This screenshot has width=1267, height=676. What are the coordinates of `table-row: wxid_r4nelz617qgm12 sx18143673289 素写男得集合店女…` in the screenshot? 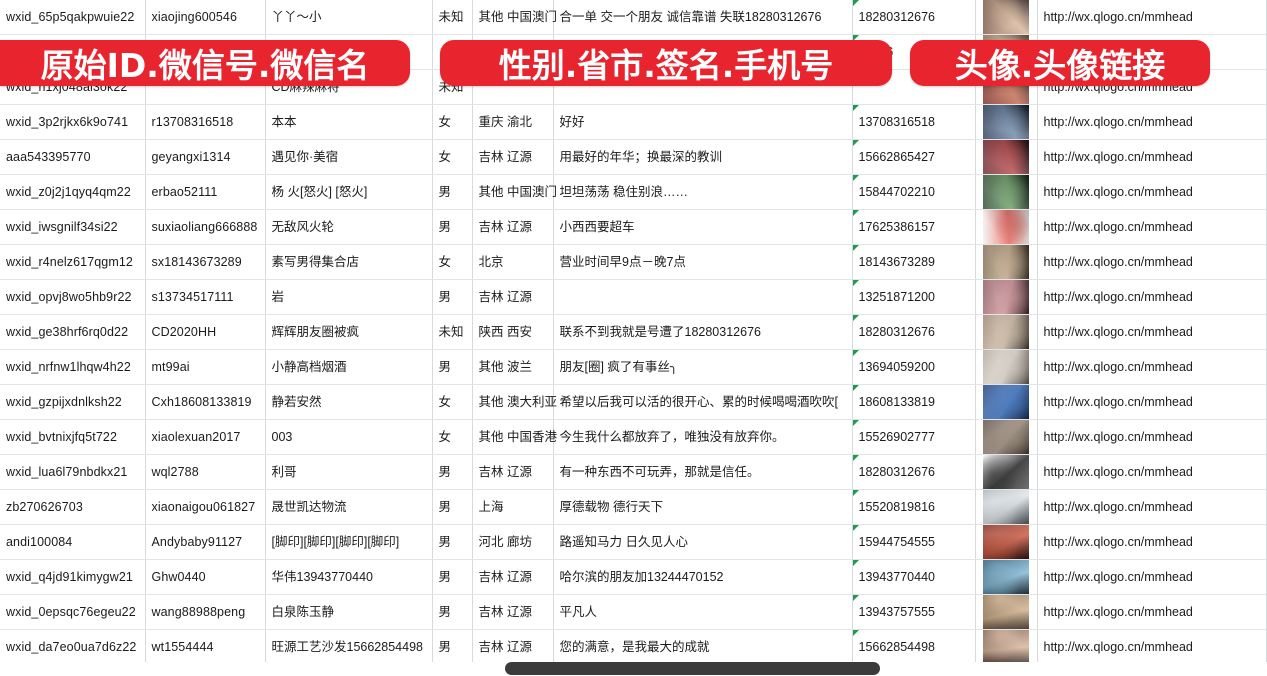 It's located at (633, 262).